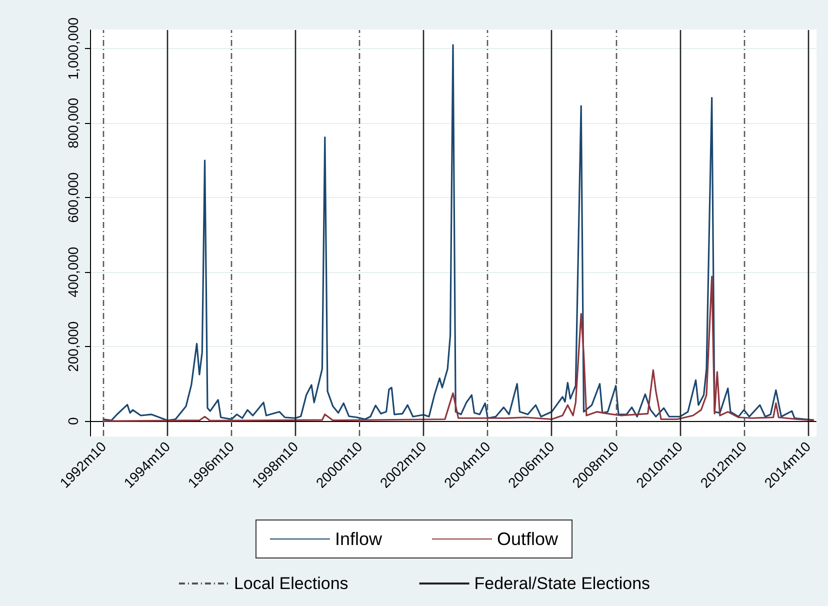 This screenshot has width=828, height=606. What do you see at coordinates (73, 346) in the screenshot?
I see `y-tick-label: 200,000` at bounding box center [73, 346].